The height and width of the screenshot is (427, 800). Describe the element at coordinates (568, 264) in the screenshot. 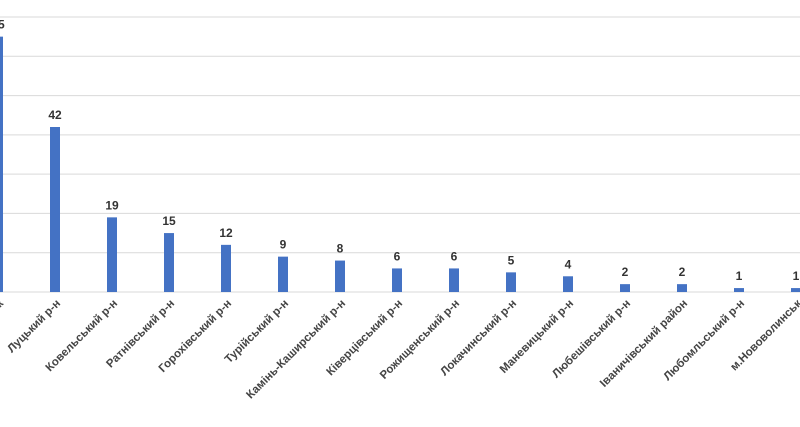

I see `value-label: 4` at that location.